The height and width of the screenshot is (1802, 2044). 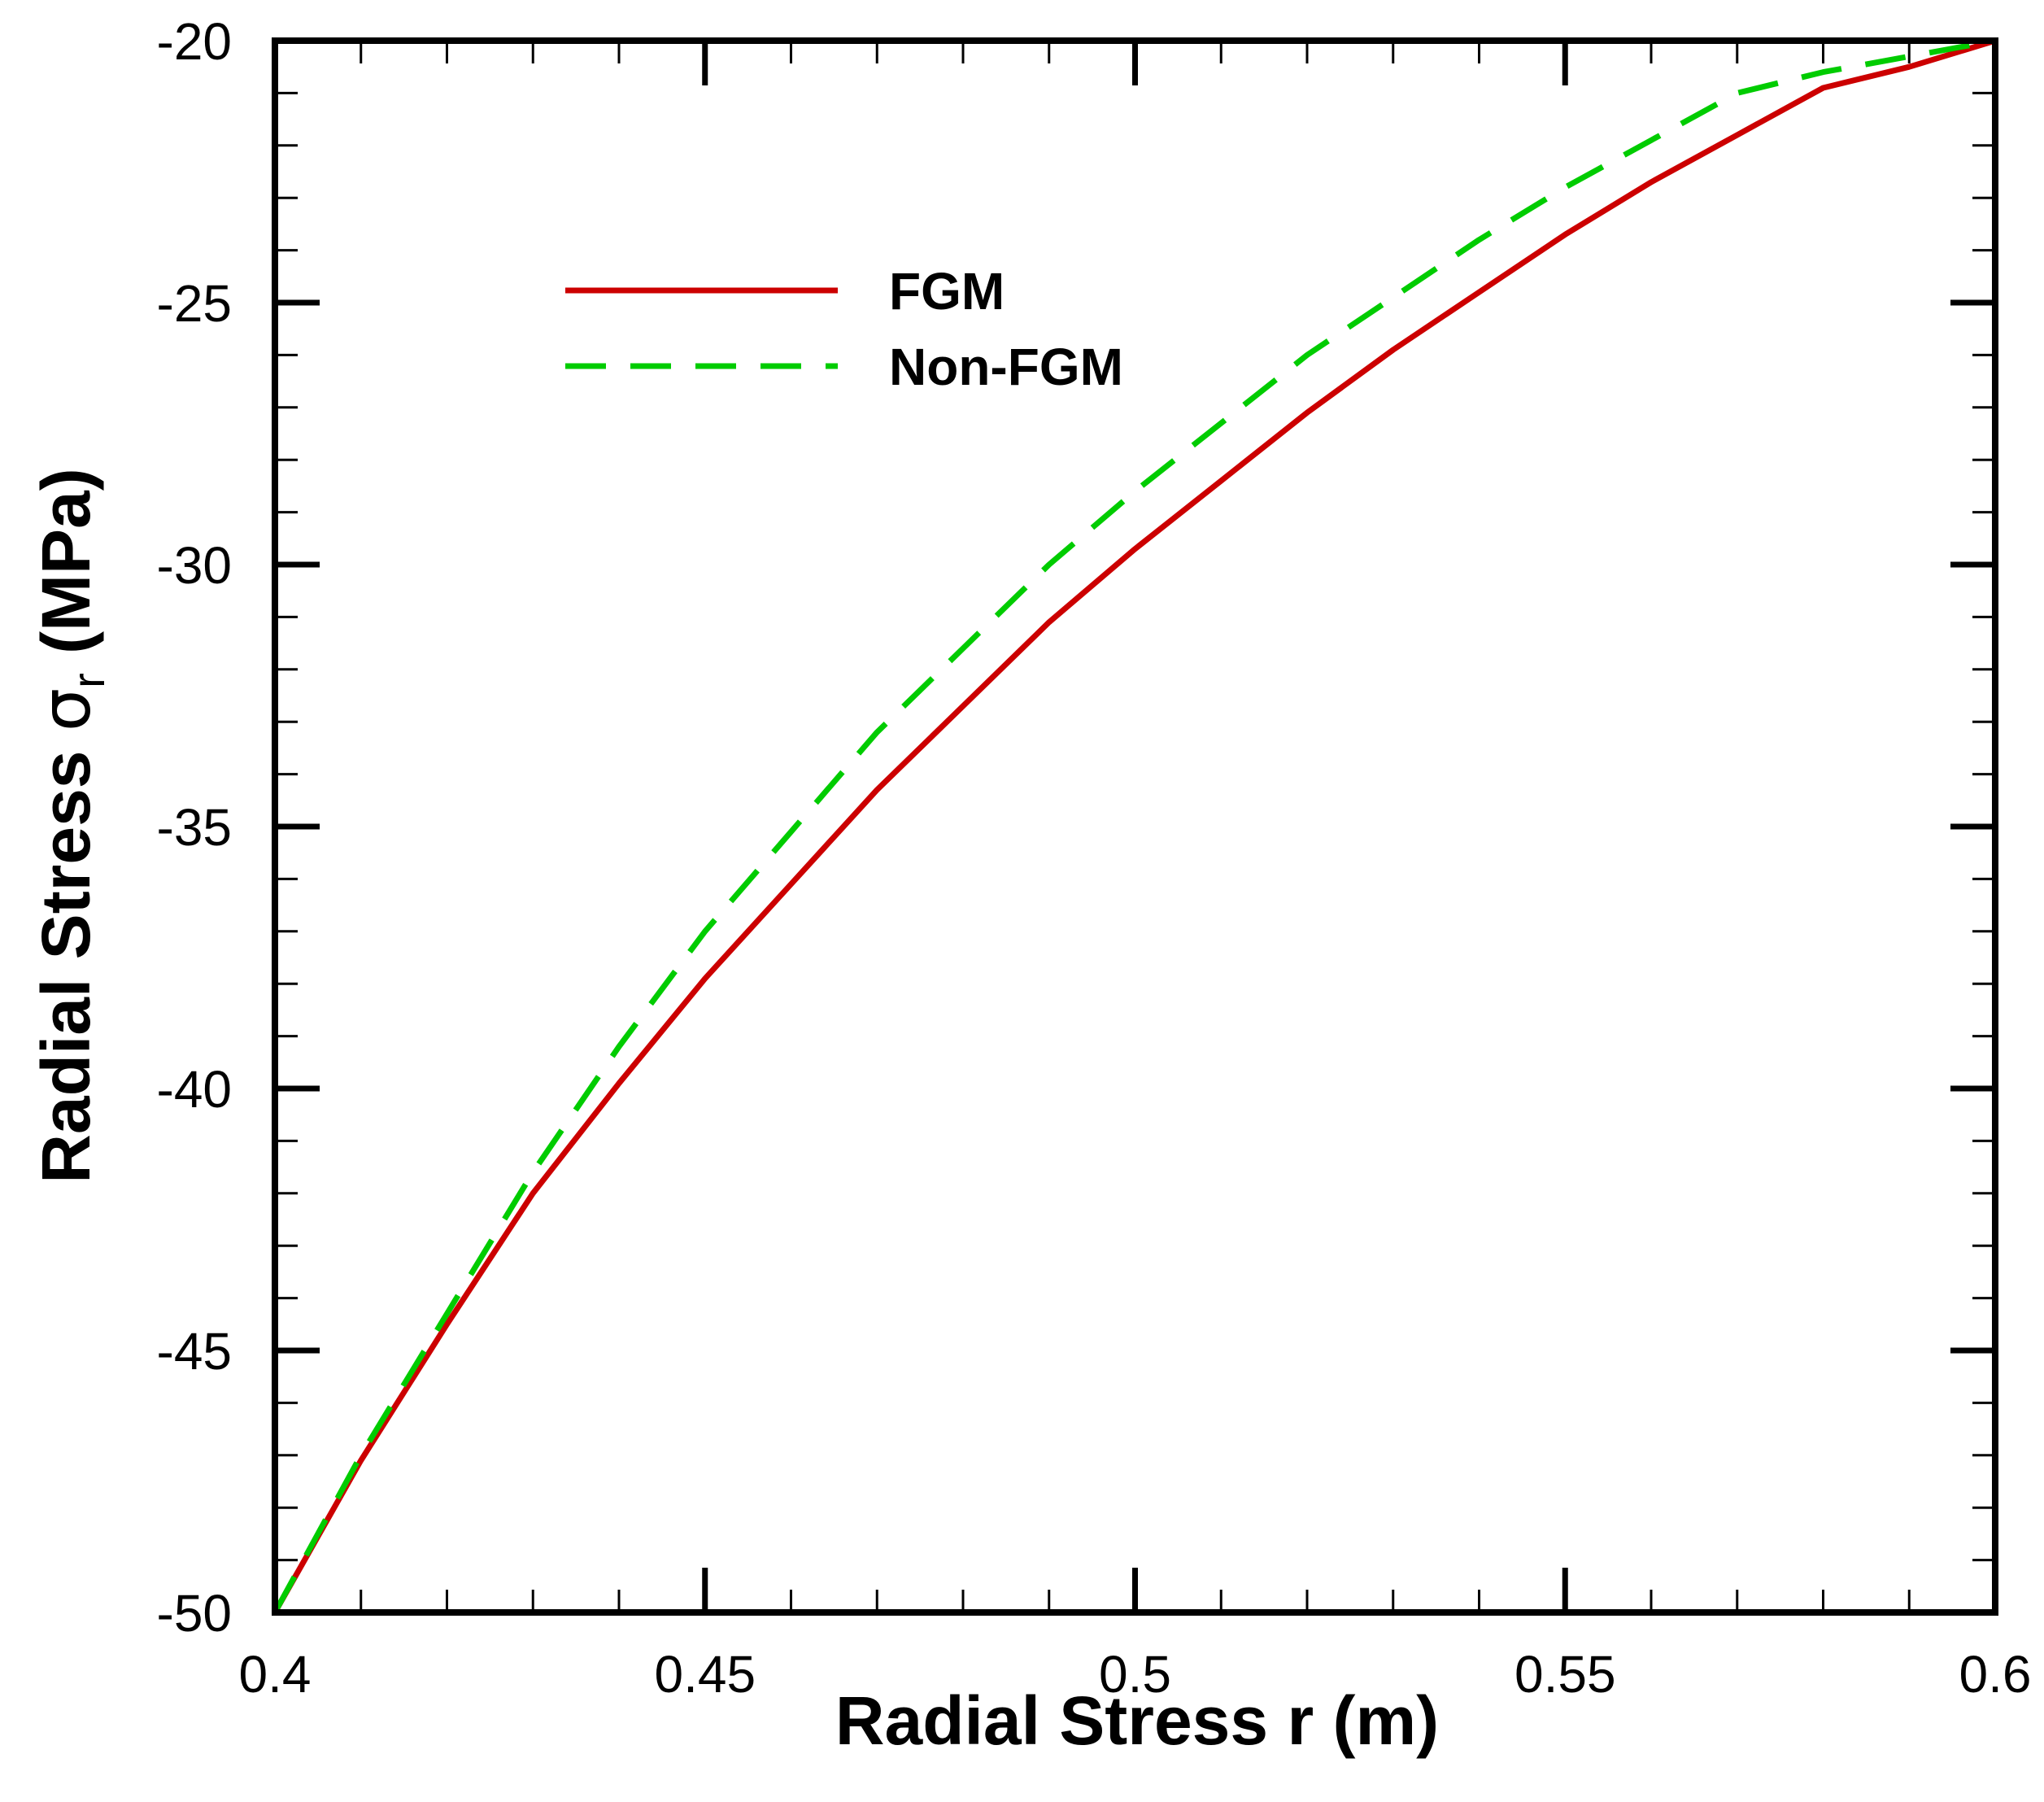 What do you see at coordinates (1996, 1674) in the screenshot?
I see `x-tick-label: 0.6` at bounding box center [1996, 1674].